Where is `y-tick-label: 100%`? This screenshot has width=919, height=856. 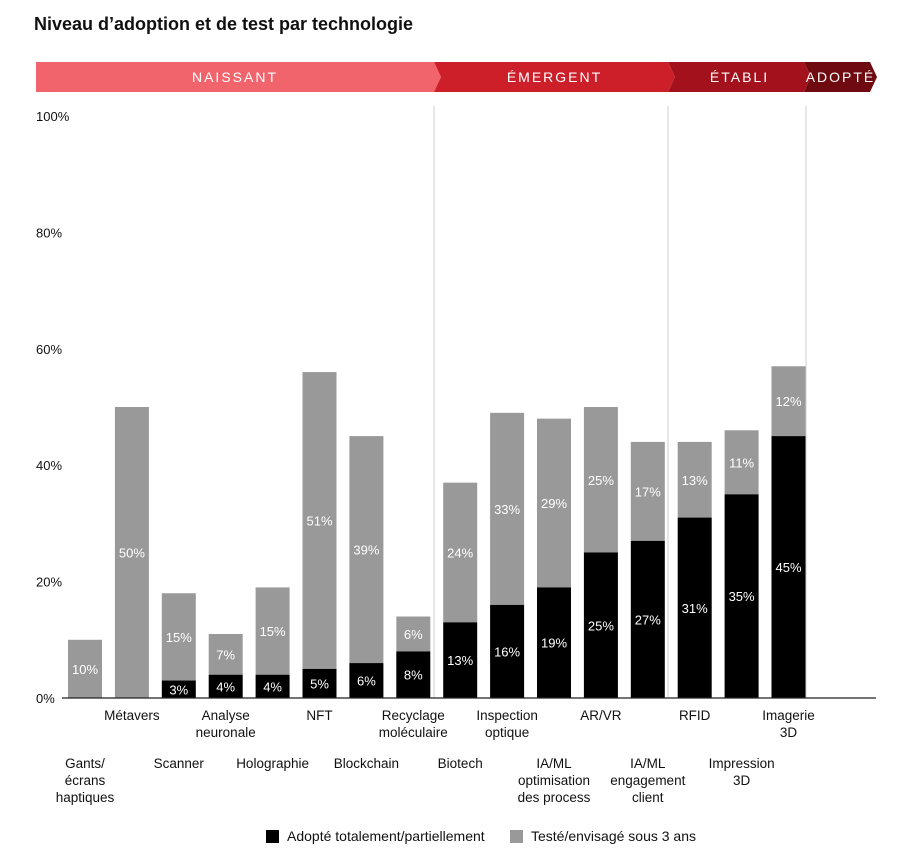 y-tick-label: 100% is located at coordinates (53, 116).